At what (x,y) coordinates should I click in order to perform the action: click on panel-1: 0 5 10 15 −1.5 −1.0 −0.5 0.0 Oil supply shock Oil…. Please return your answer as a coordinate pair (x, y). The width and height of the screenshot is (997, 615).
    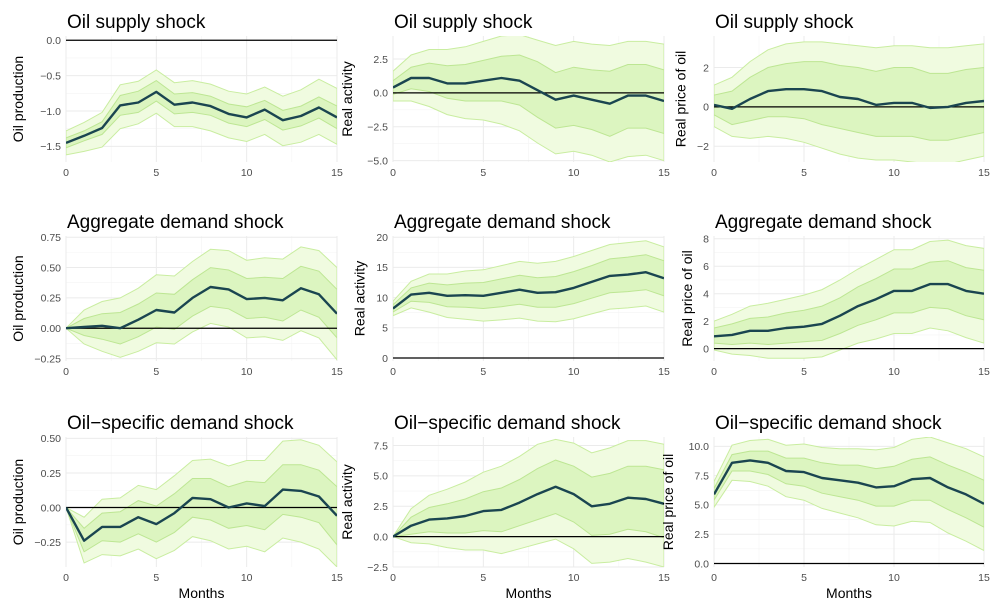
    Looking at the image, I should click on (176, 95).